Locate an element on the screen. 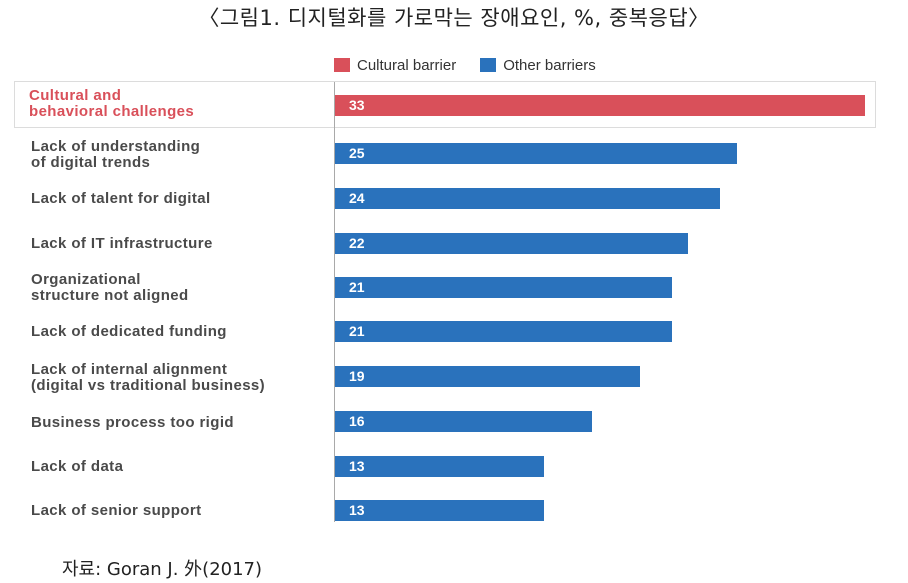  bar-value-label: 16 is located at coordinates (357, 421).